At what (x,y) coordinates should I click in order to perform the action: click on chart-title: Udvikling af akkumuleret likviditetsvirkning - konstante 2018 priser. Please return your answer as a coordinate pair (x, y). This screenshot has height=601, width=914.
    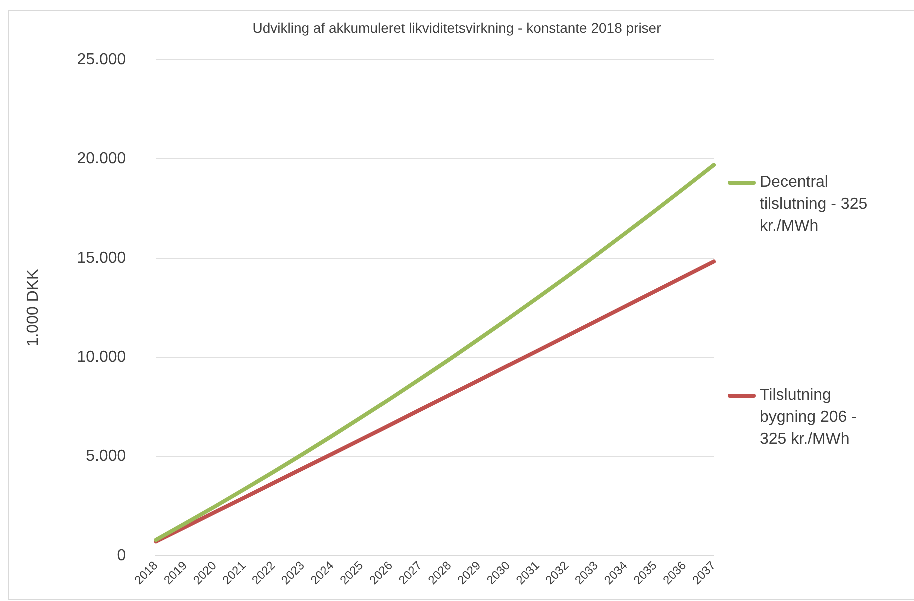
    Looking at the image, I should click on (457, 28).